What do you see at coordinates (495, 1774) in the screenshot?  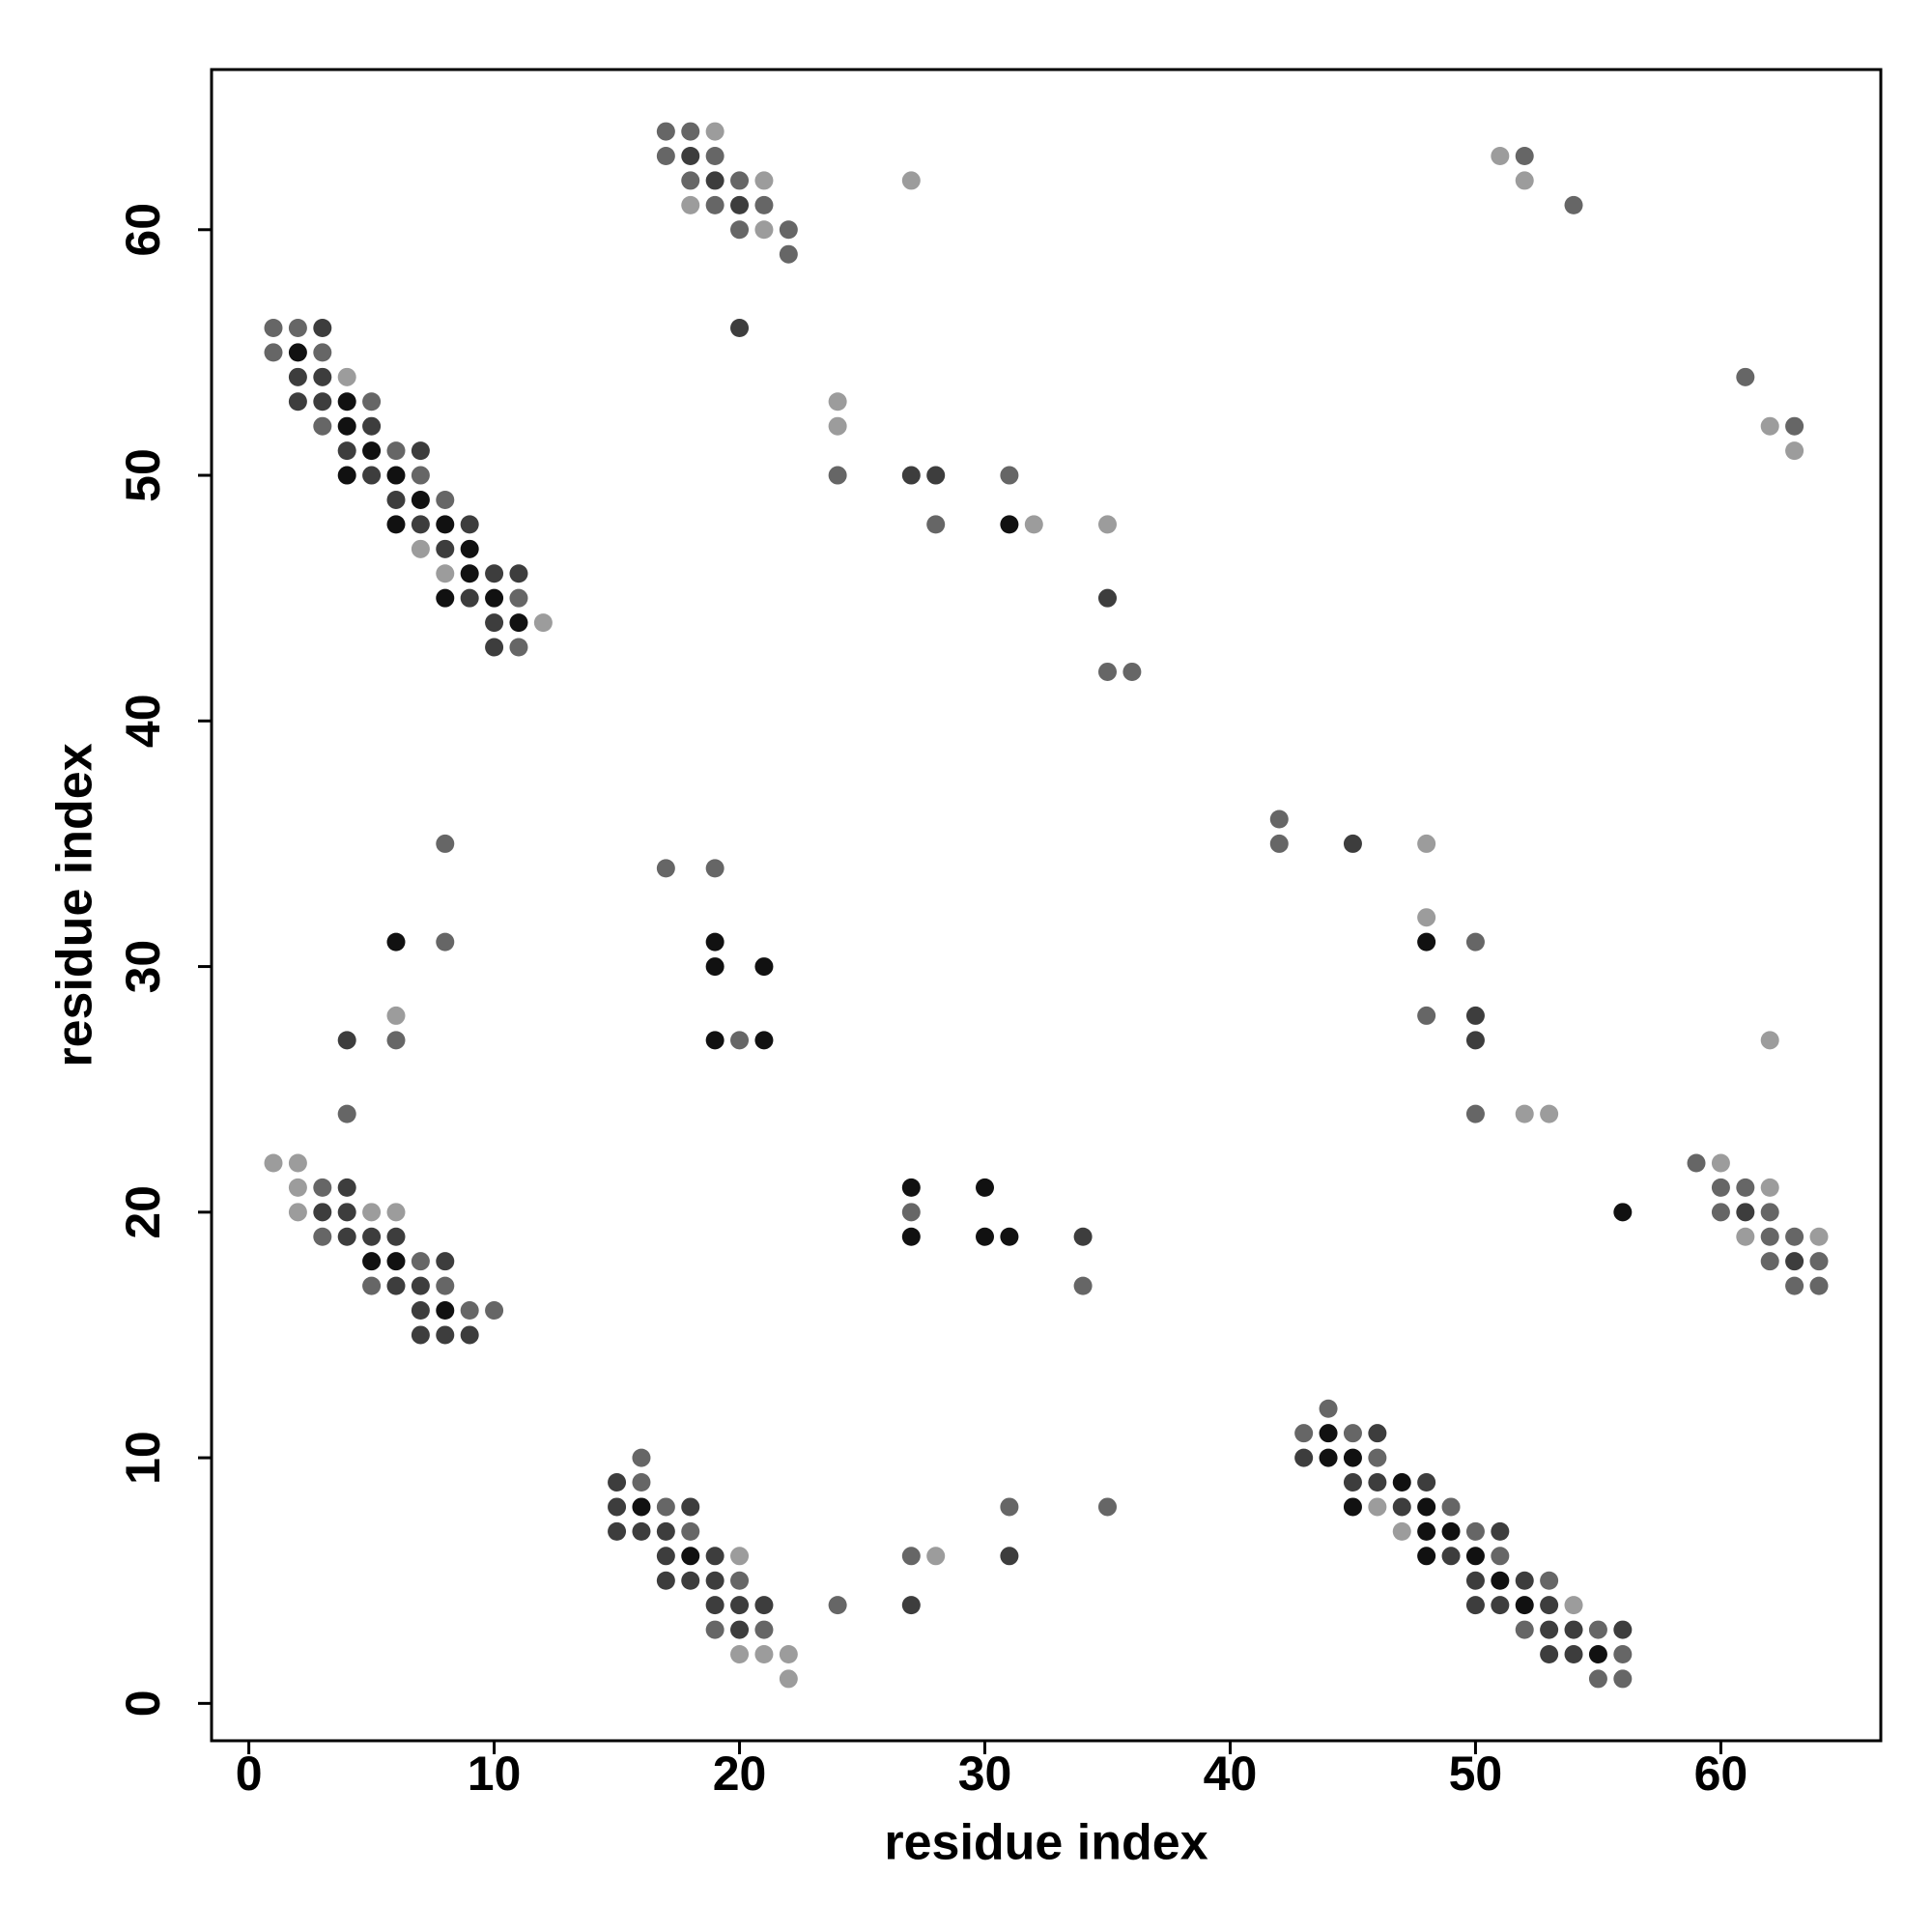 I see `x-tick-label: 10` at bounding box center [495, 1774].